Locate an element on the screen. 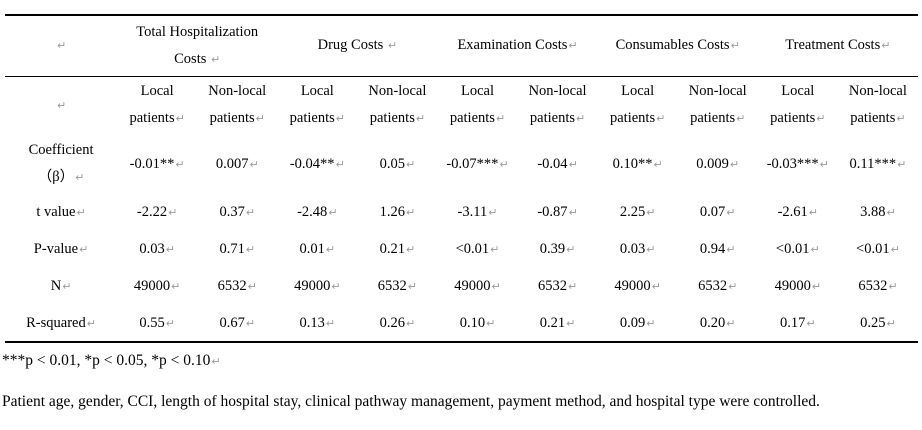 This screenshot has height=430, width=922. row-label: t value↵ is located at coordinates (61, 212).